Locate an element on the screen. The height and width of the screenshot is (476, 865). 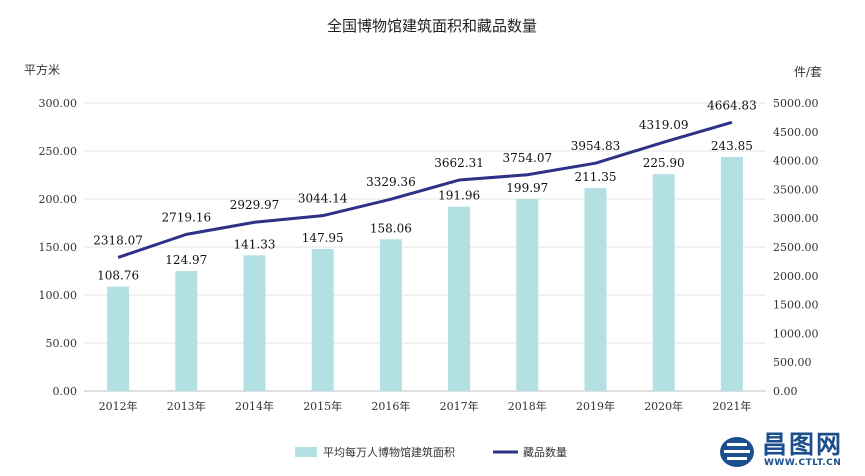
legend-bar-swatch is located at coordinates (306, 452).